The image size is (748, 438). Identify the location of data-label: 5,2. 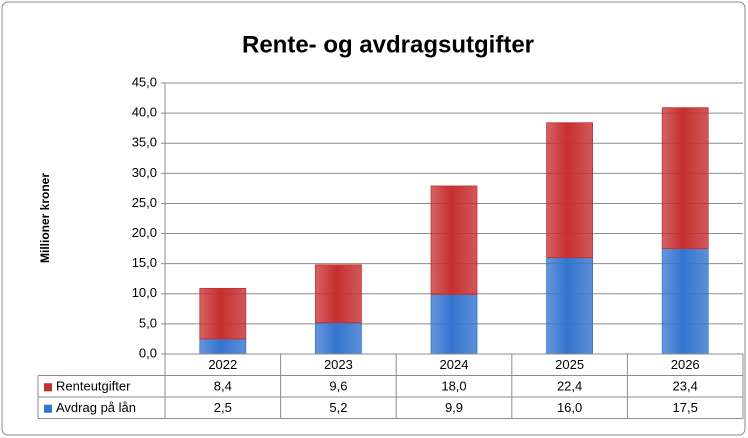
(338, 407).